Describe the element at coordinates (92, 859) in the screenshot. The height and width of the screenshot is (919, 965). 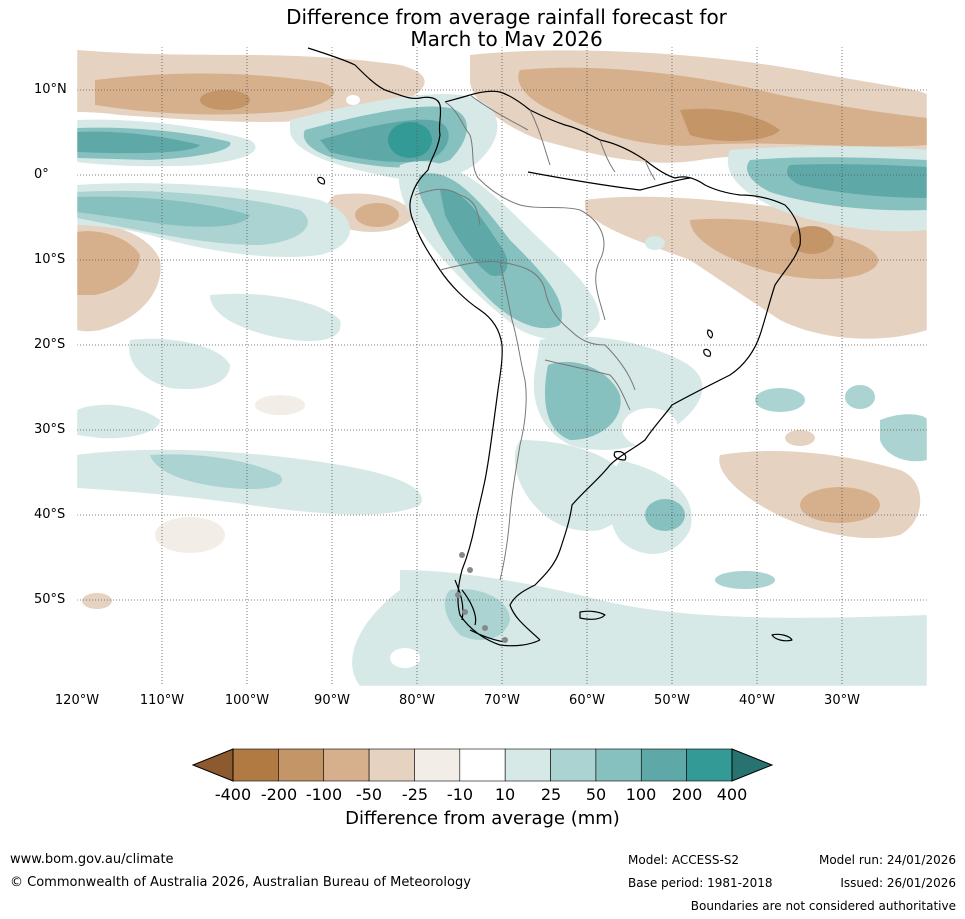
I see `website-link: www.bom.gov.au/climate` at that location.